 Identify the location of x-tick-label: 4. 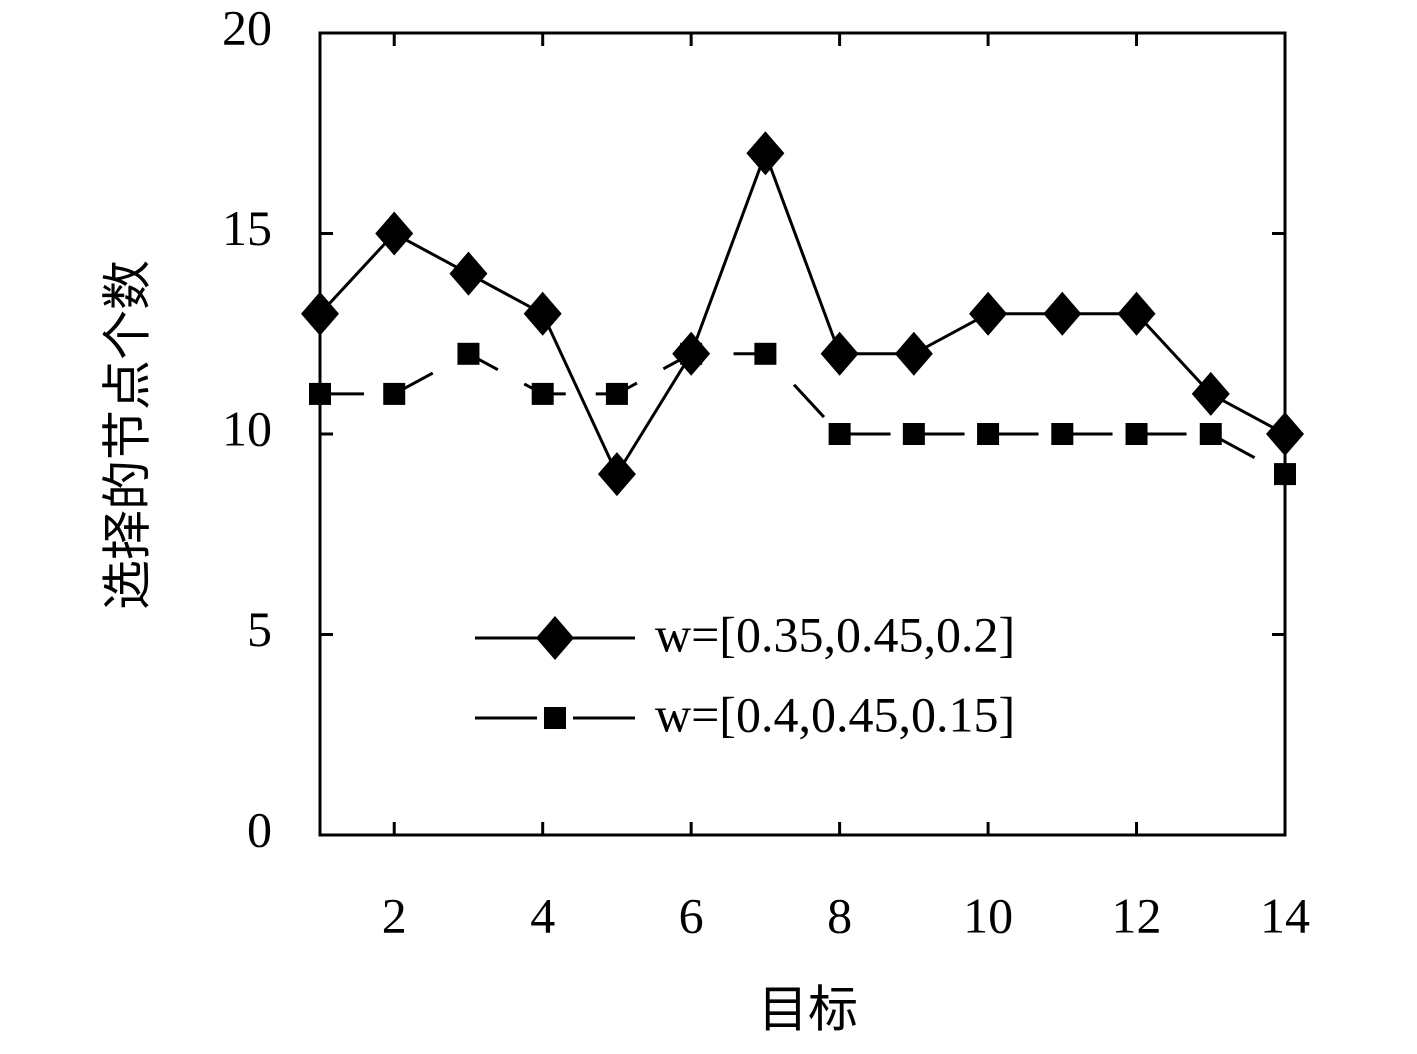
(542, 915).